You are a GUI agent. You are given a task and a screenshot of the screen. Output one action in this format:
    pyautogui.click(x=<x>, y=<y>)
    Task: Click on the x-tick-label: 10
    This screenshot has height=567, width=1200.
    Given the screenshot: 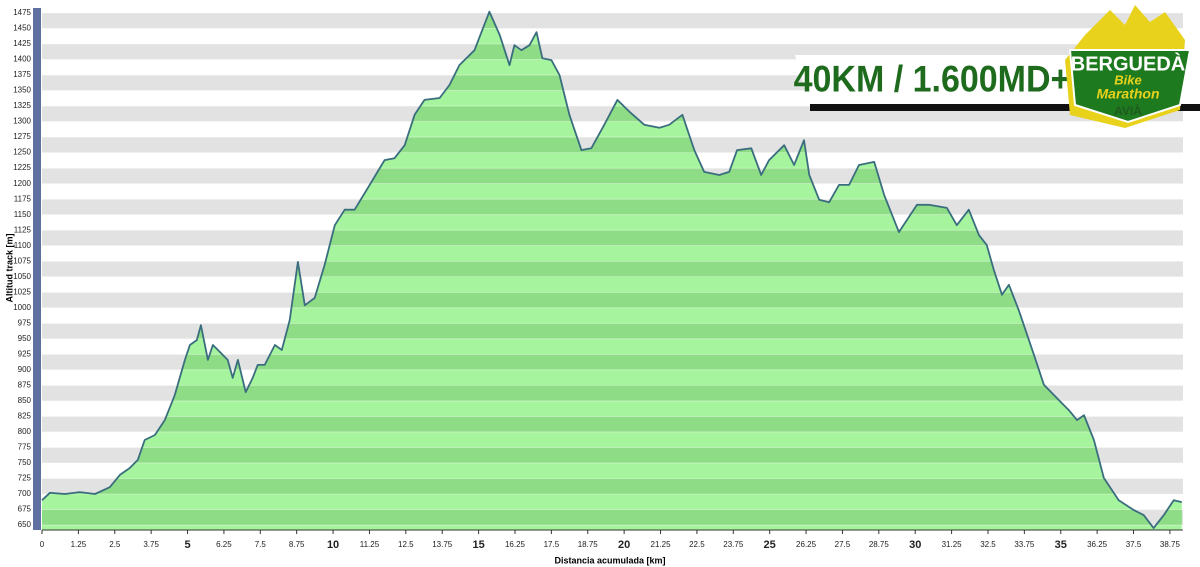 What is the action you would take?
    pyautogui.click(x=333, y=545)
    